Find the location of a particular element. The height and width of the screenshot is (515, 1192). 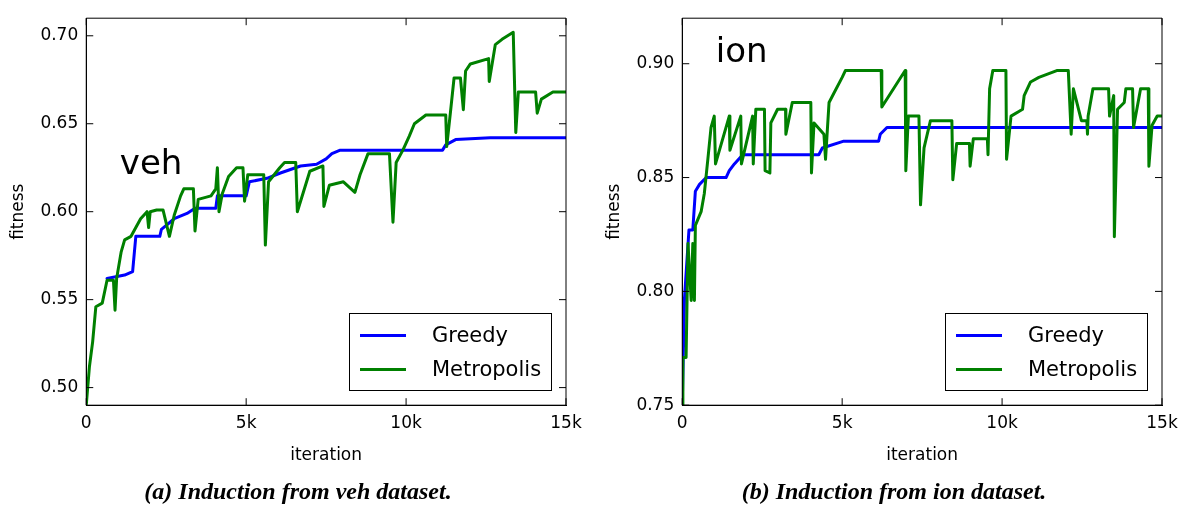

y-tick-label: 0.80 is located at coordinates (655, 289).